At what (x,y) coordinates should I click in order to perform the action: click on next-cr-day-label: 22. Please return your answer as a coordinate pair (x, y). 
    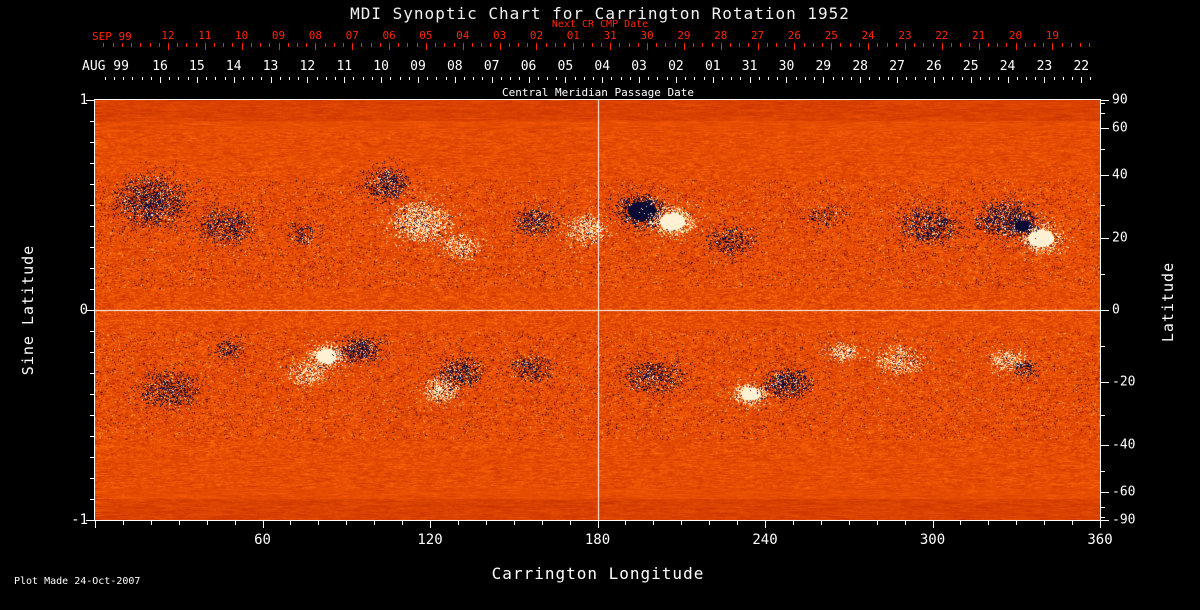
    Looking at the image, I should click on (942, 35).